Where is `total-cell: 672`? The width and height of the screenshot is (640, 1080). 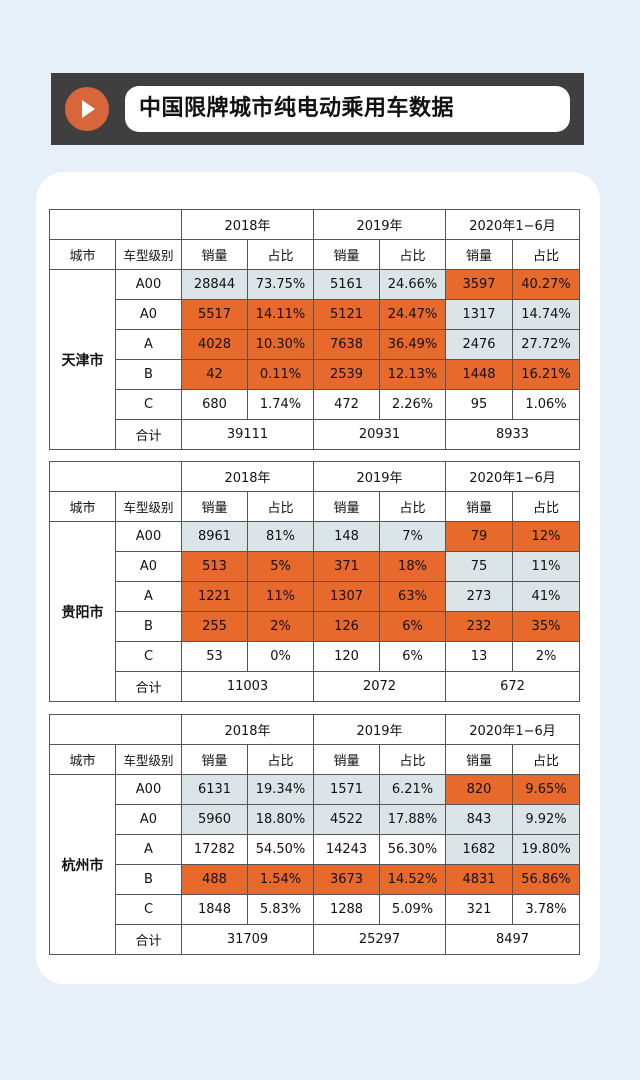 total-cell: 672 is located at coordinates (512, 686).